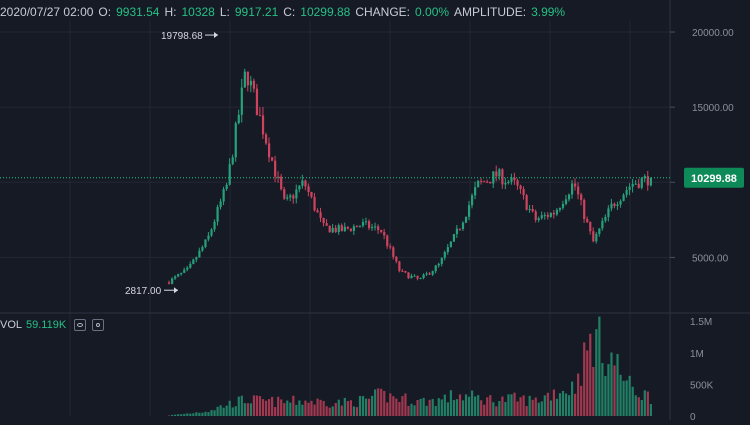 The height and width of the screenshot is (425, 750). What do you see at coordinates (98, 325) in the screenshot?
I see `gear-icon` at bounding box center [98, 325].